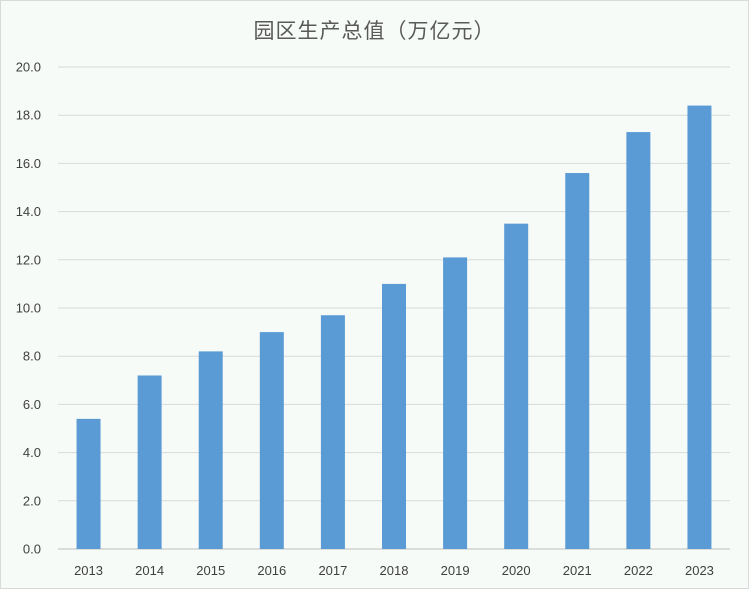  I want to click on bar-2018, so click(394, 416).